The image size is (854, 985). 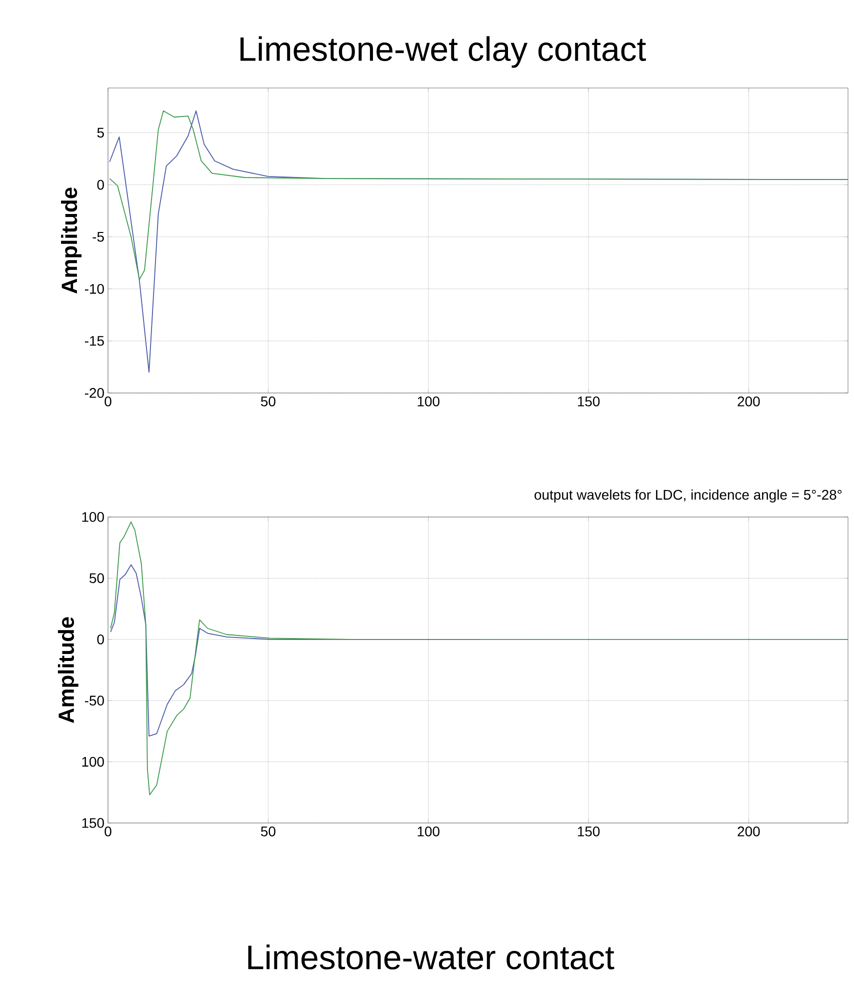 What do you see at coordinates (100, 133) in the screenshot?
I see `y-tick-label: 5` at bounding box center [100, 133].